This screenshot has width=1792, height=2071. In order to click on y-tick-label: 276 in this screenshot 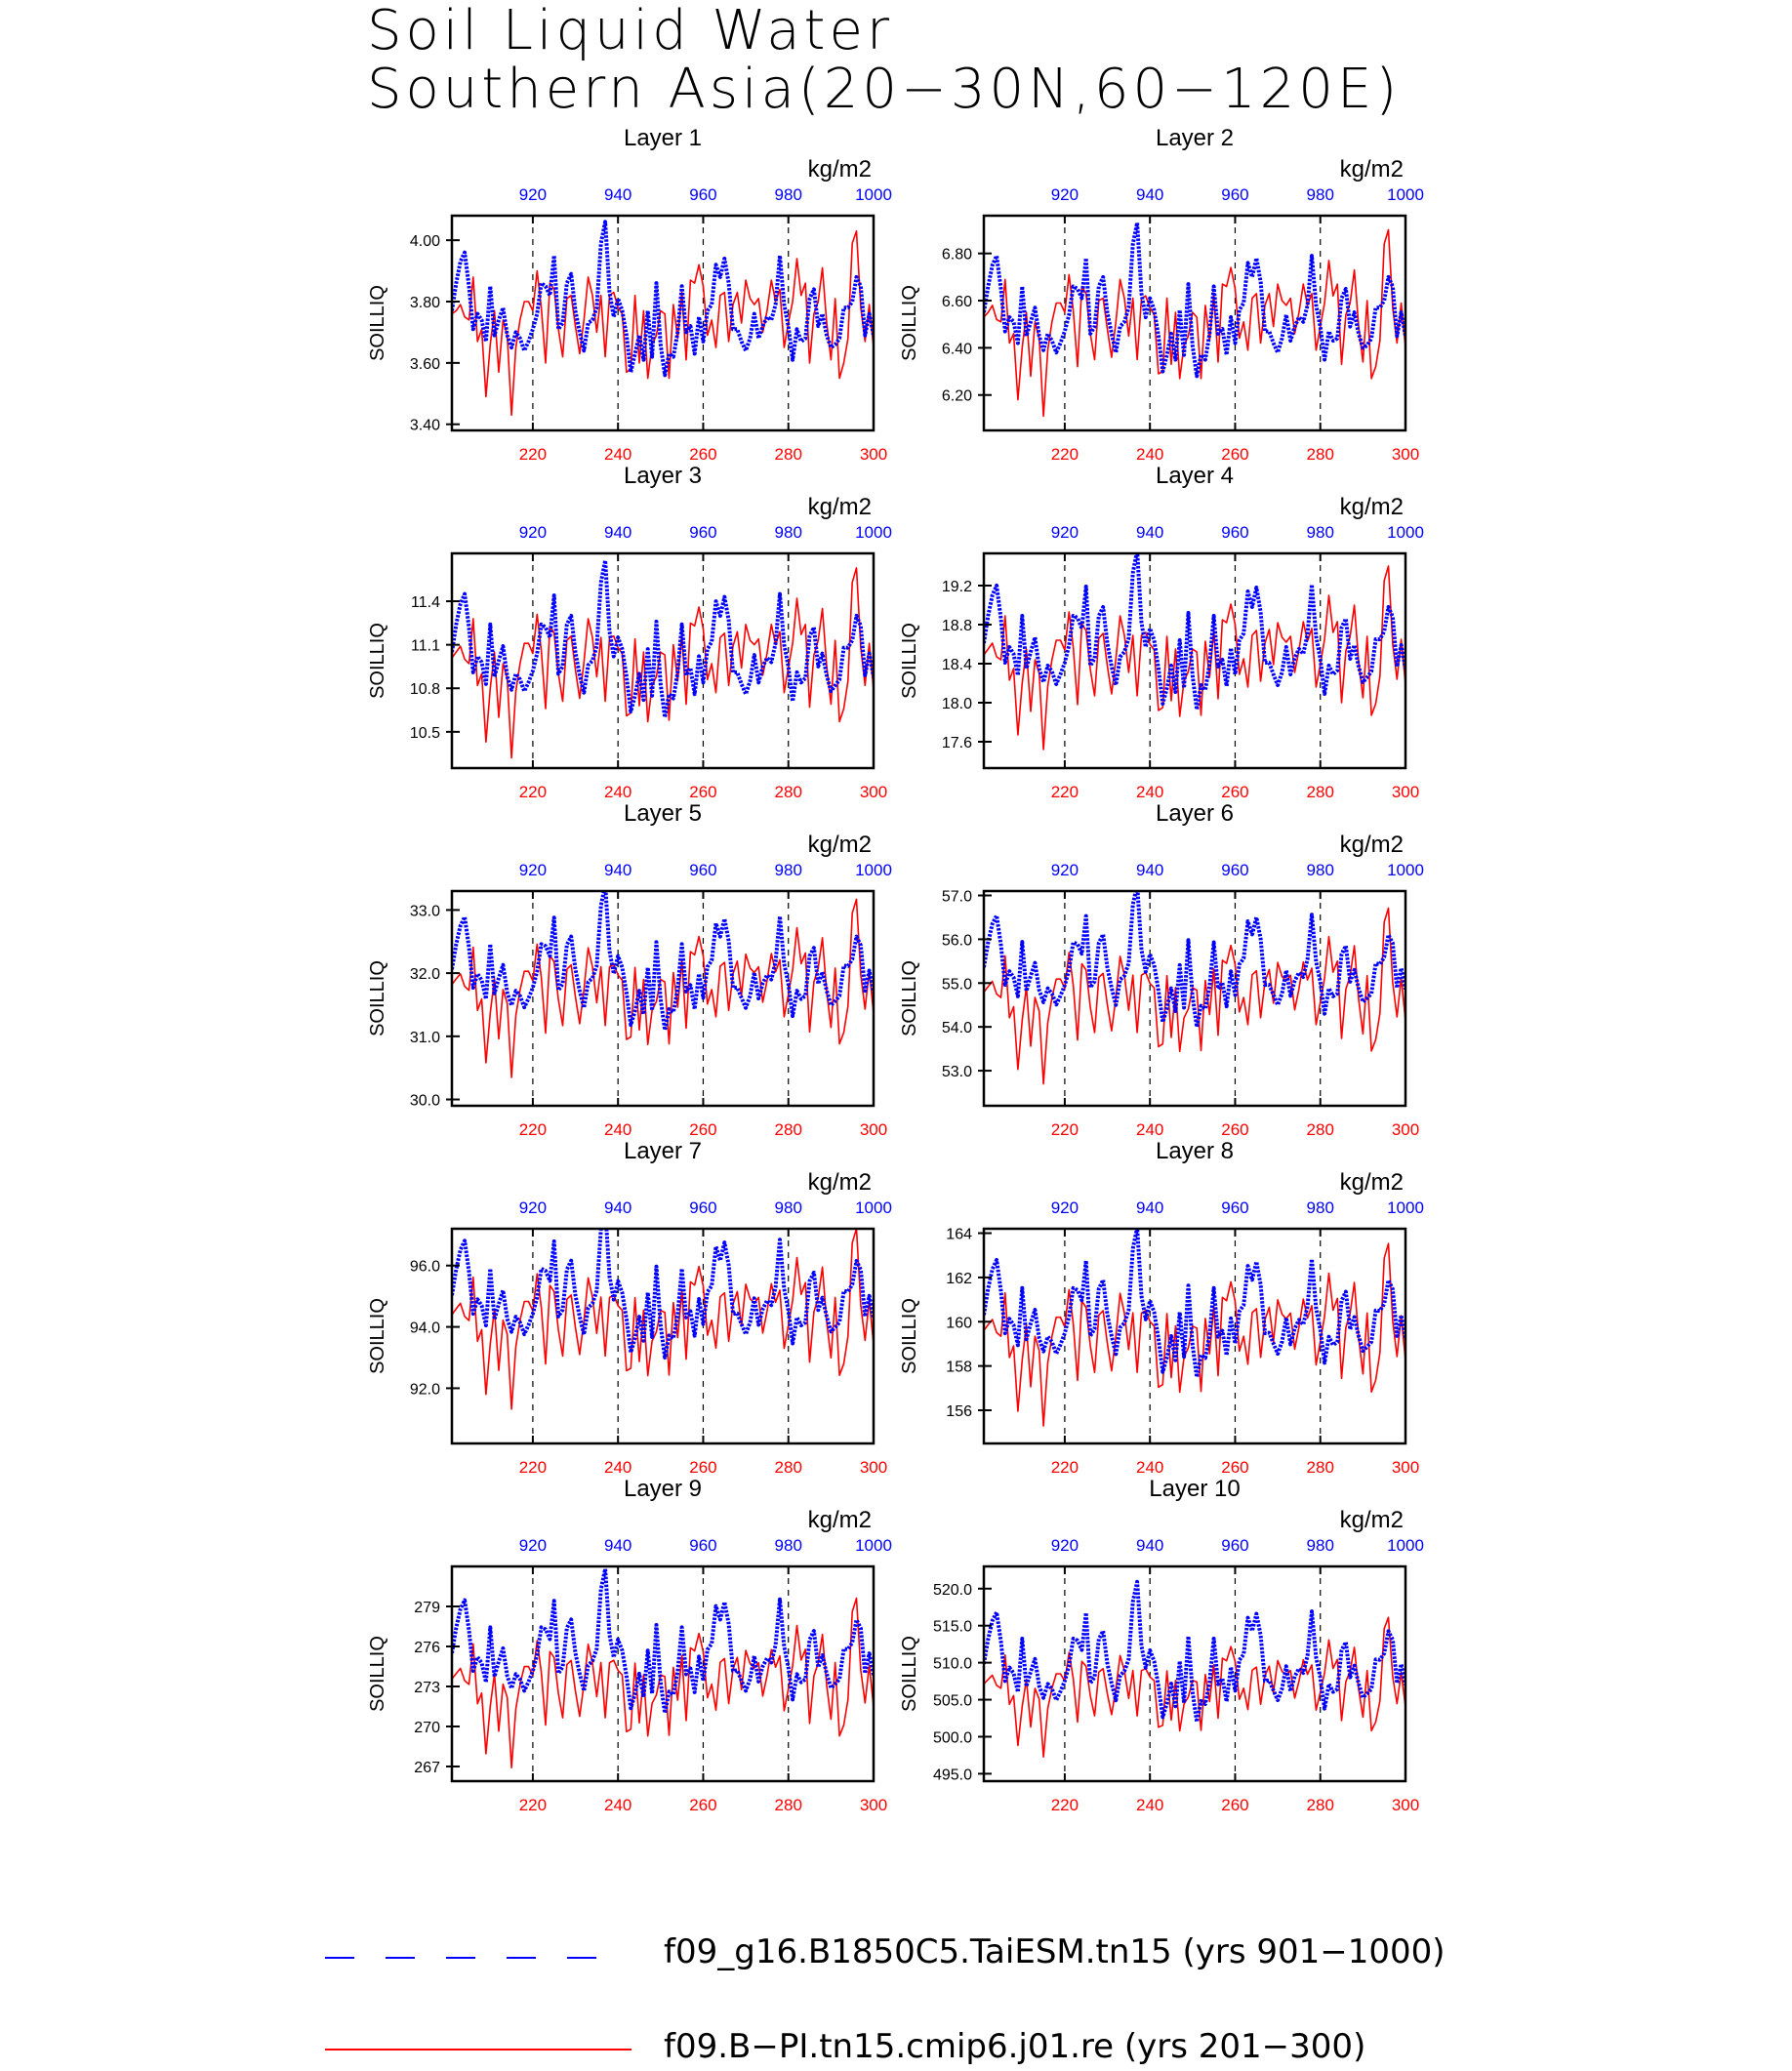, I will do `click(427, 1648)`.